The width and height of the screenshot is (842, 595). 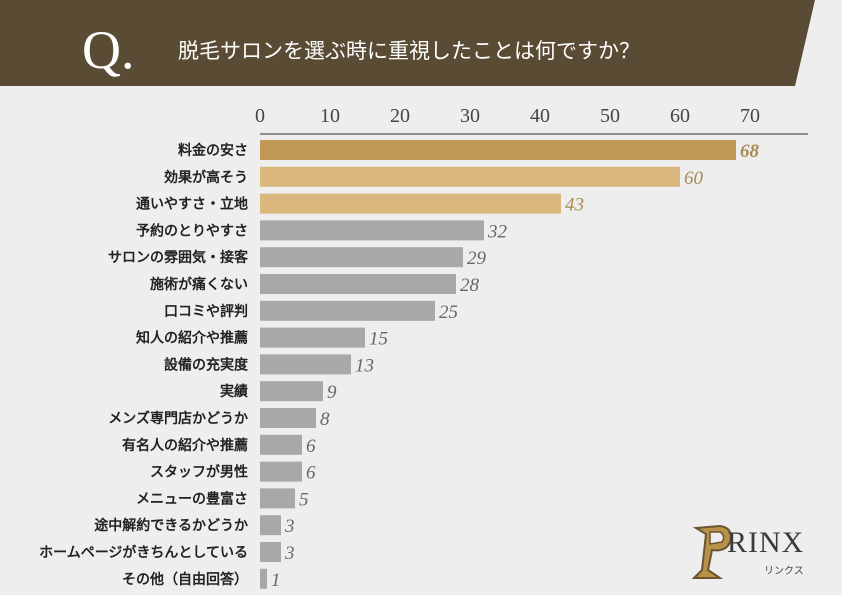 I want to click on value-label: 28, so click(x=470, y=285).